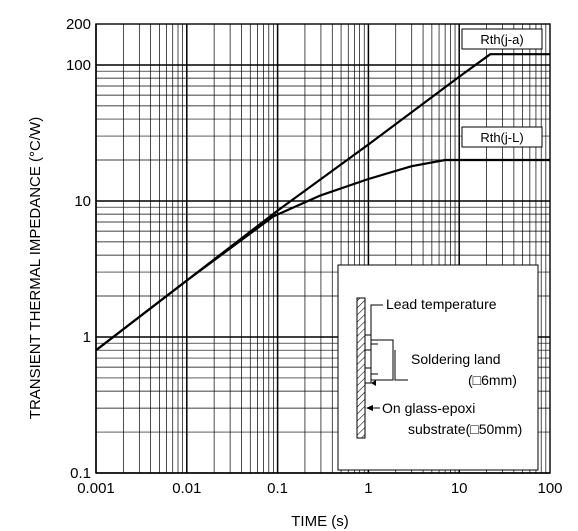 Image resolution: width=578 pixels, height=531 pixels. What do you see at coordinates (441, 304) in the screenshot?
I see `lead-temperature-text: Lead temperature` at bounding box center [441, 304].